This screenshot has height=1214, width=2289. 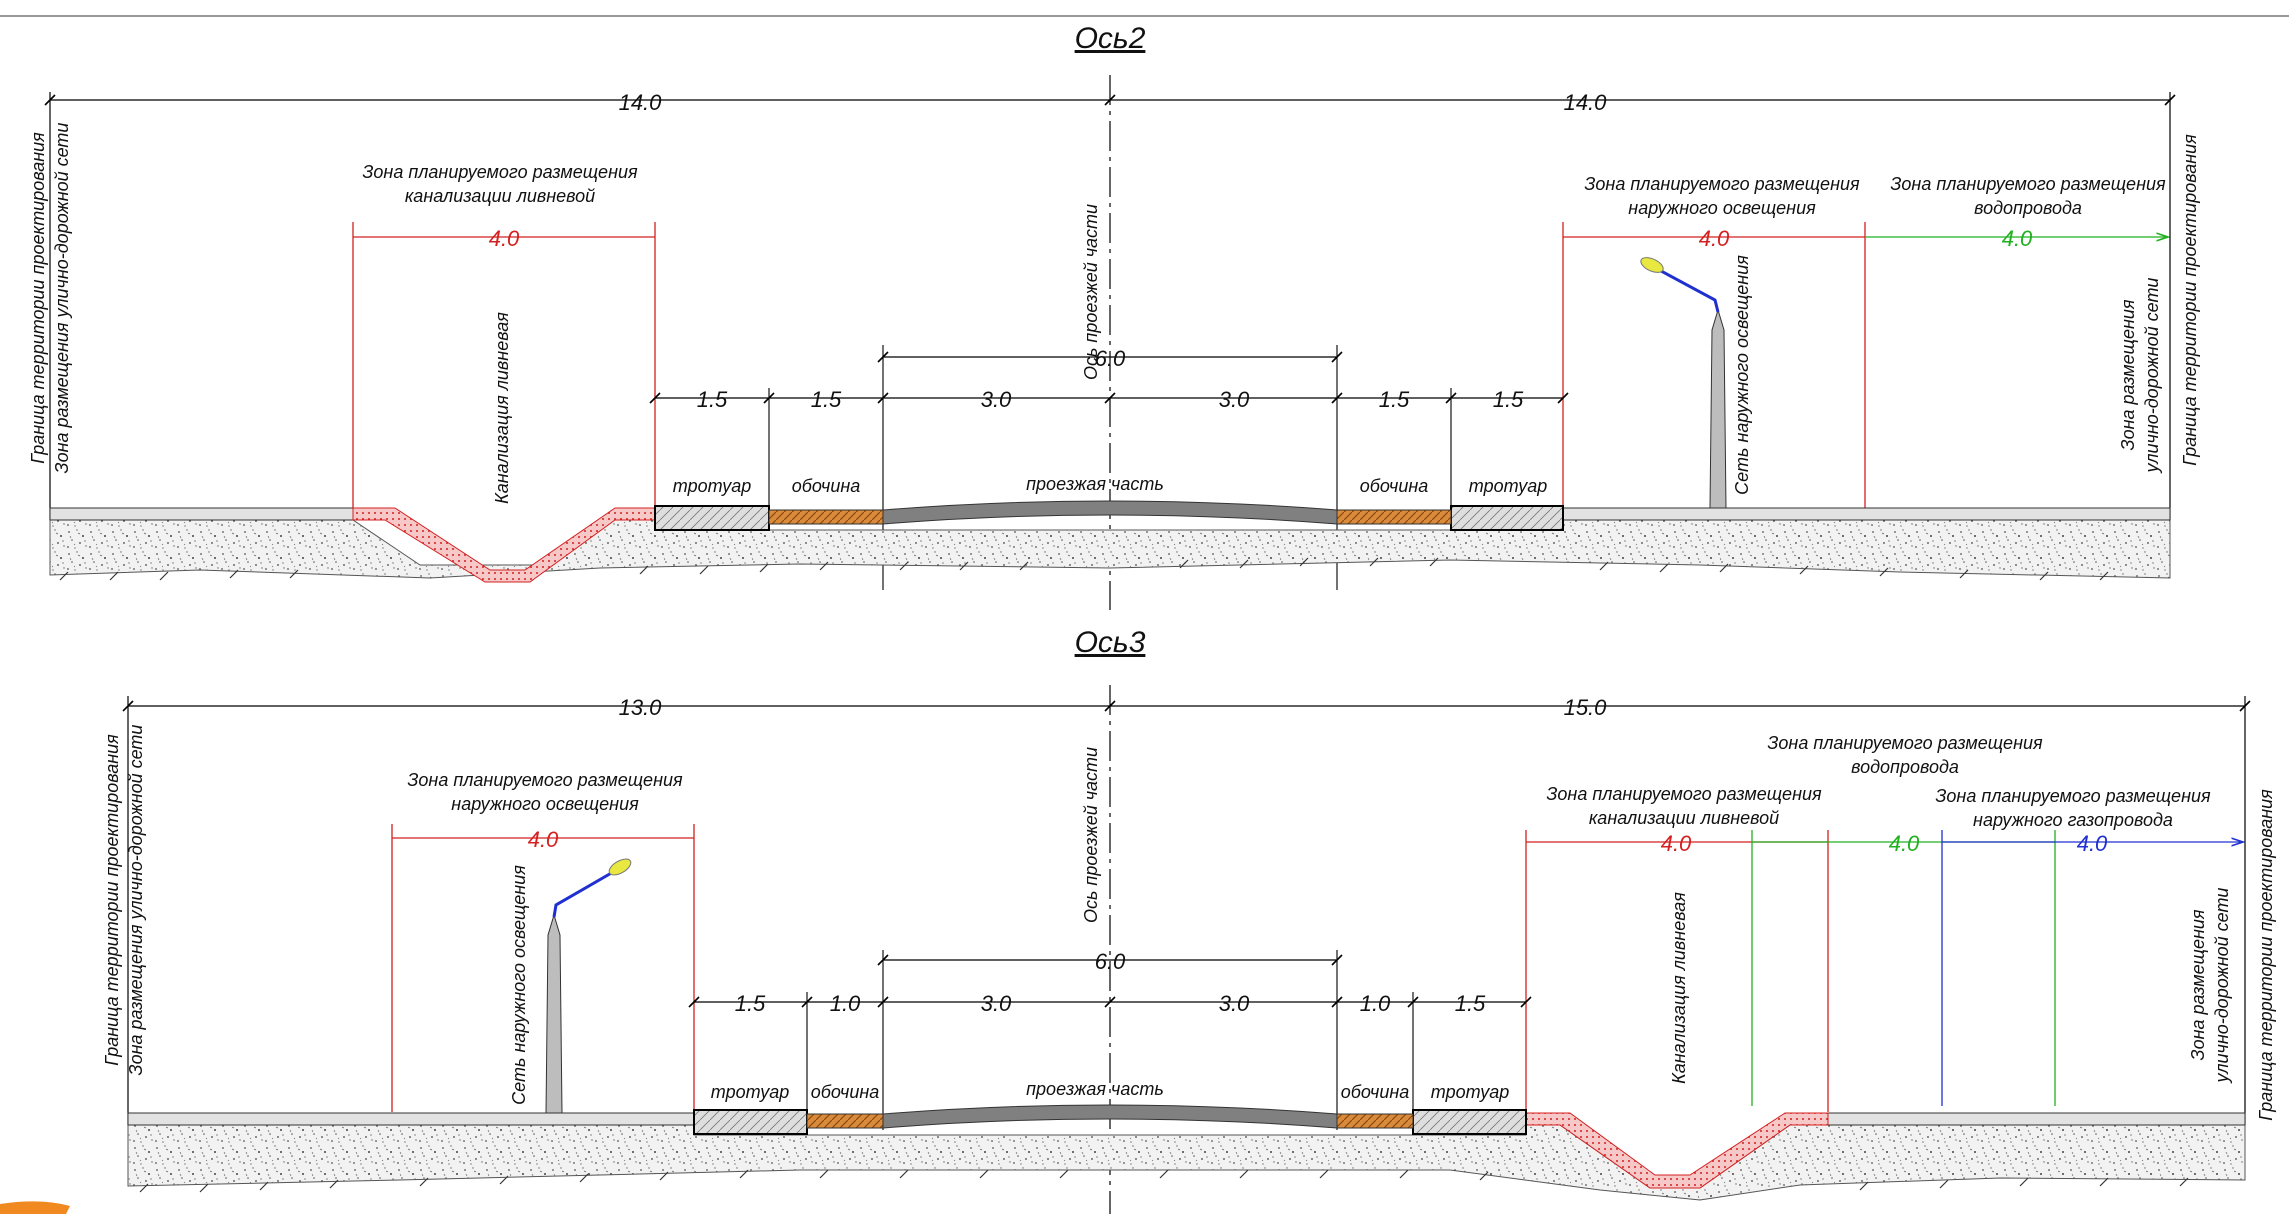 I want to click on top-zone-light-label-2: наружного освещения, so click(x=1722, y=208).